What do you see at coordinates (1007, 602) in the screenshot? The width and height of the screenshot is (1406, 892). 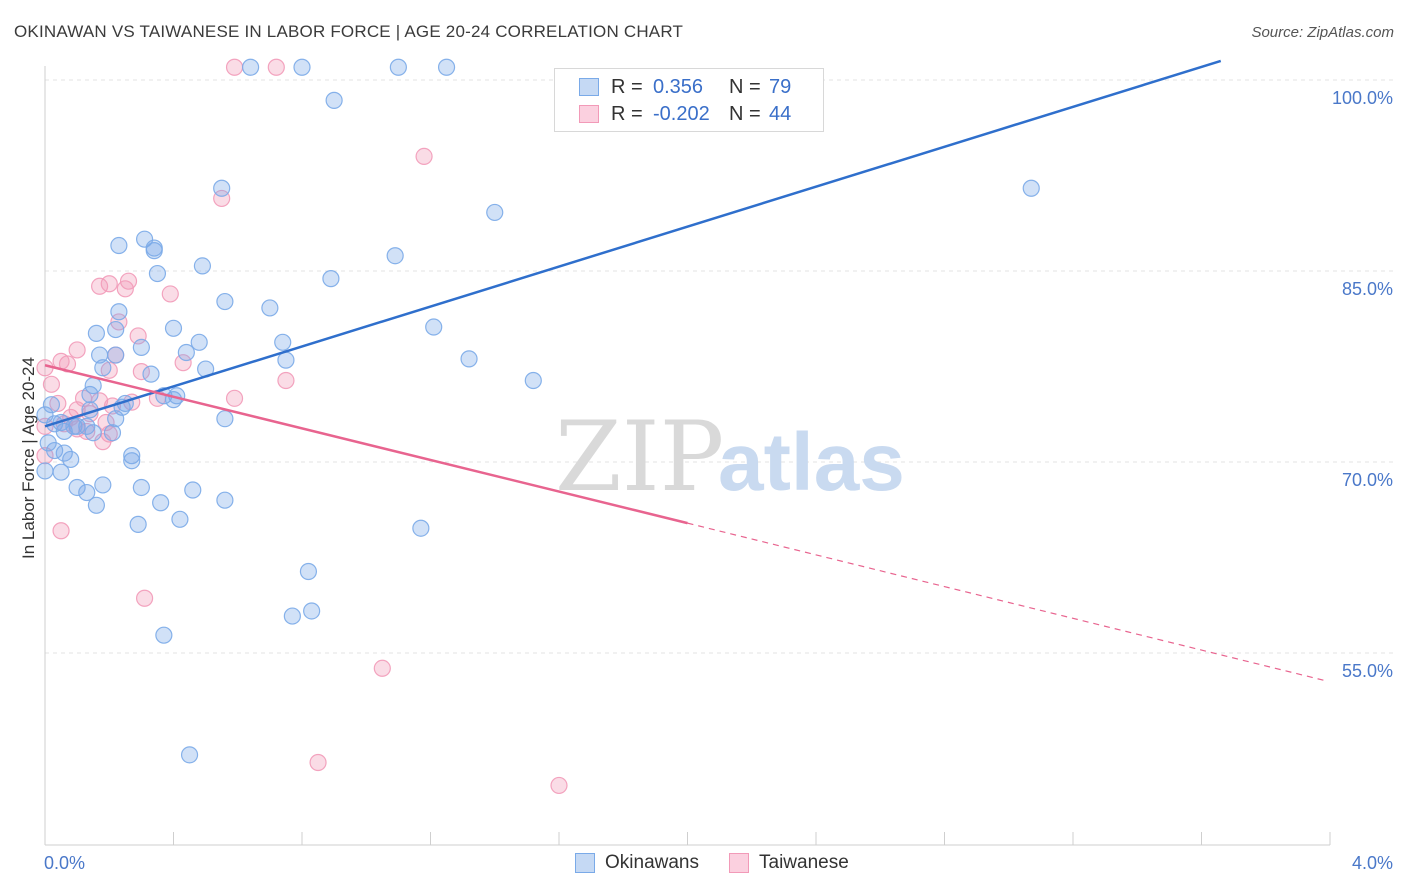 I see `taiwanese-trend-extension` at bounding box center [1007, 602].